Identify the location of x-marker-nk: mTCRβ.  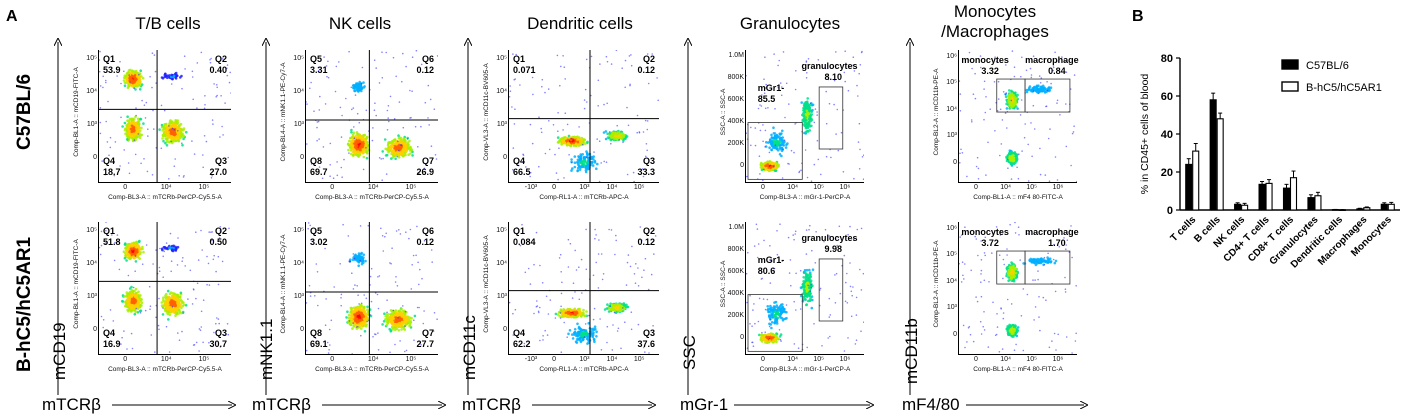
(281, 404).